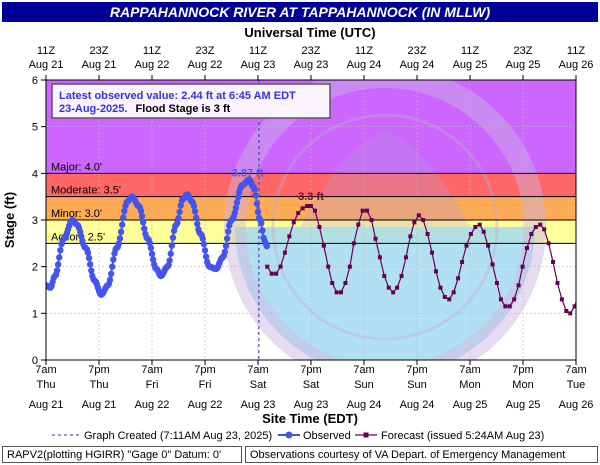 This screenshot has height=465, width=600. Describe the element at coordinates (462, 436) in the screenshot. I see `legend-forecast: Forecast (issued 5:24AM Aug 23)` at that location.